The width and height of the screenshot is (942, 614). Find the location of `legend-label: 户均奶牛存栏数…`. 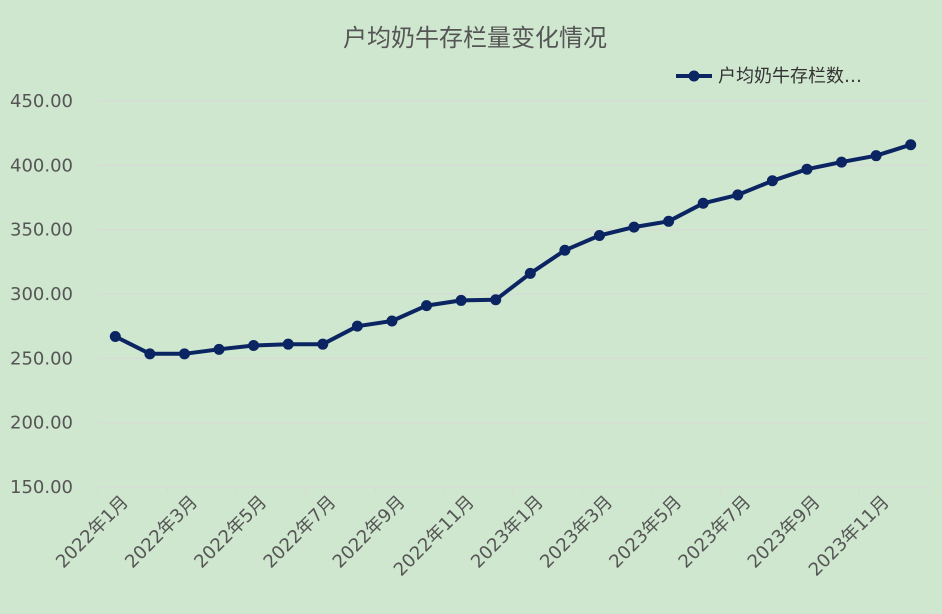

legend-label: 户均奶牛存栏数… is located at coordinates (790, 76).